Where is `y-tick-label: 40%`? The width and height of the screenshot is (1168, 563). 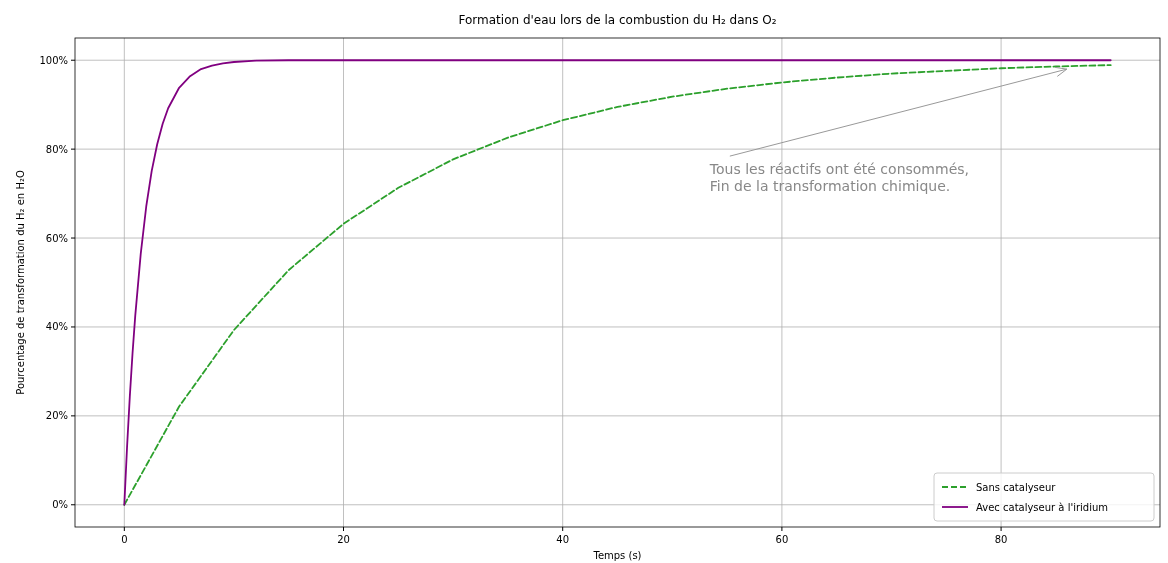 y-tick-label: 40% is located at coordinates (56, 327).